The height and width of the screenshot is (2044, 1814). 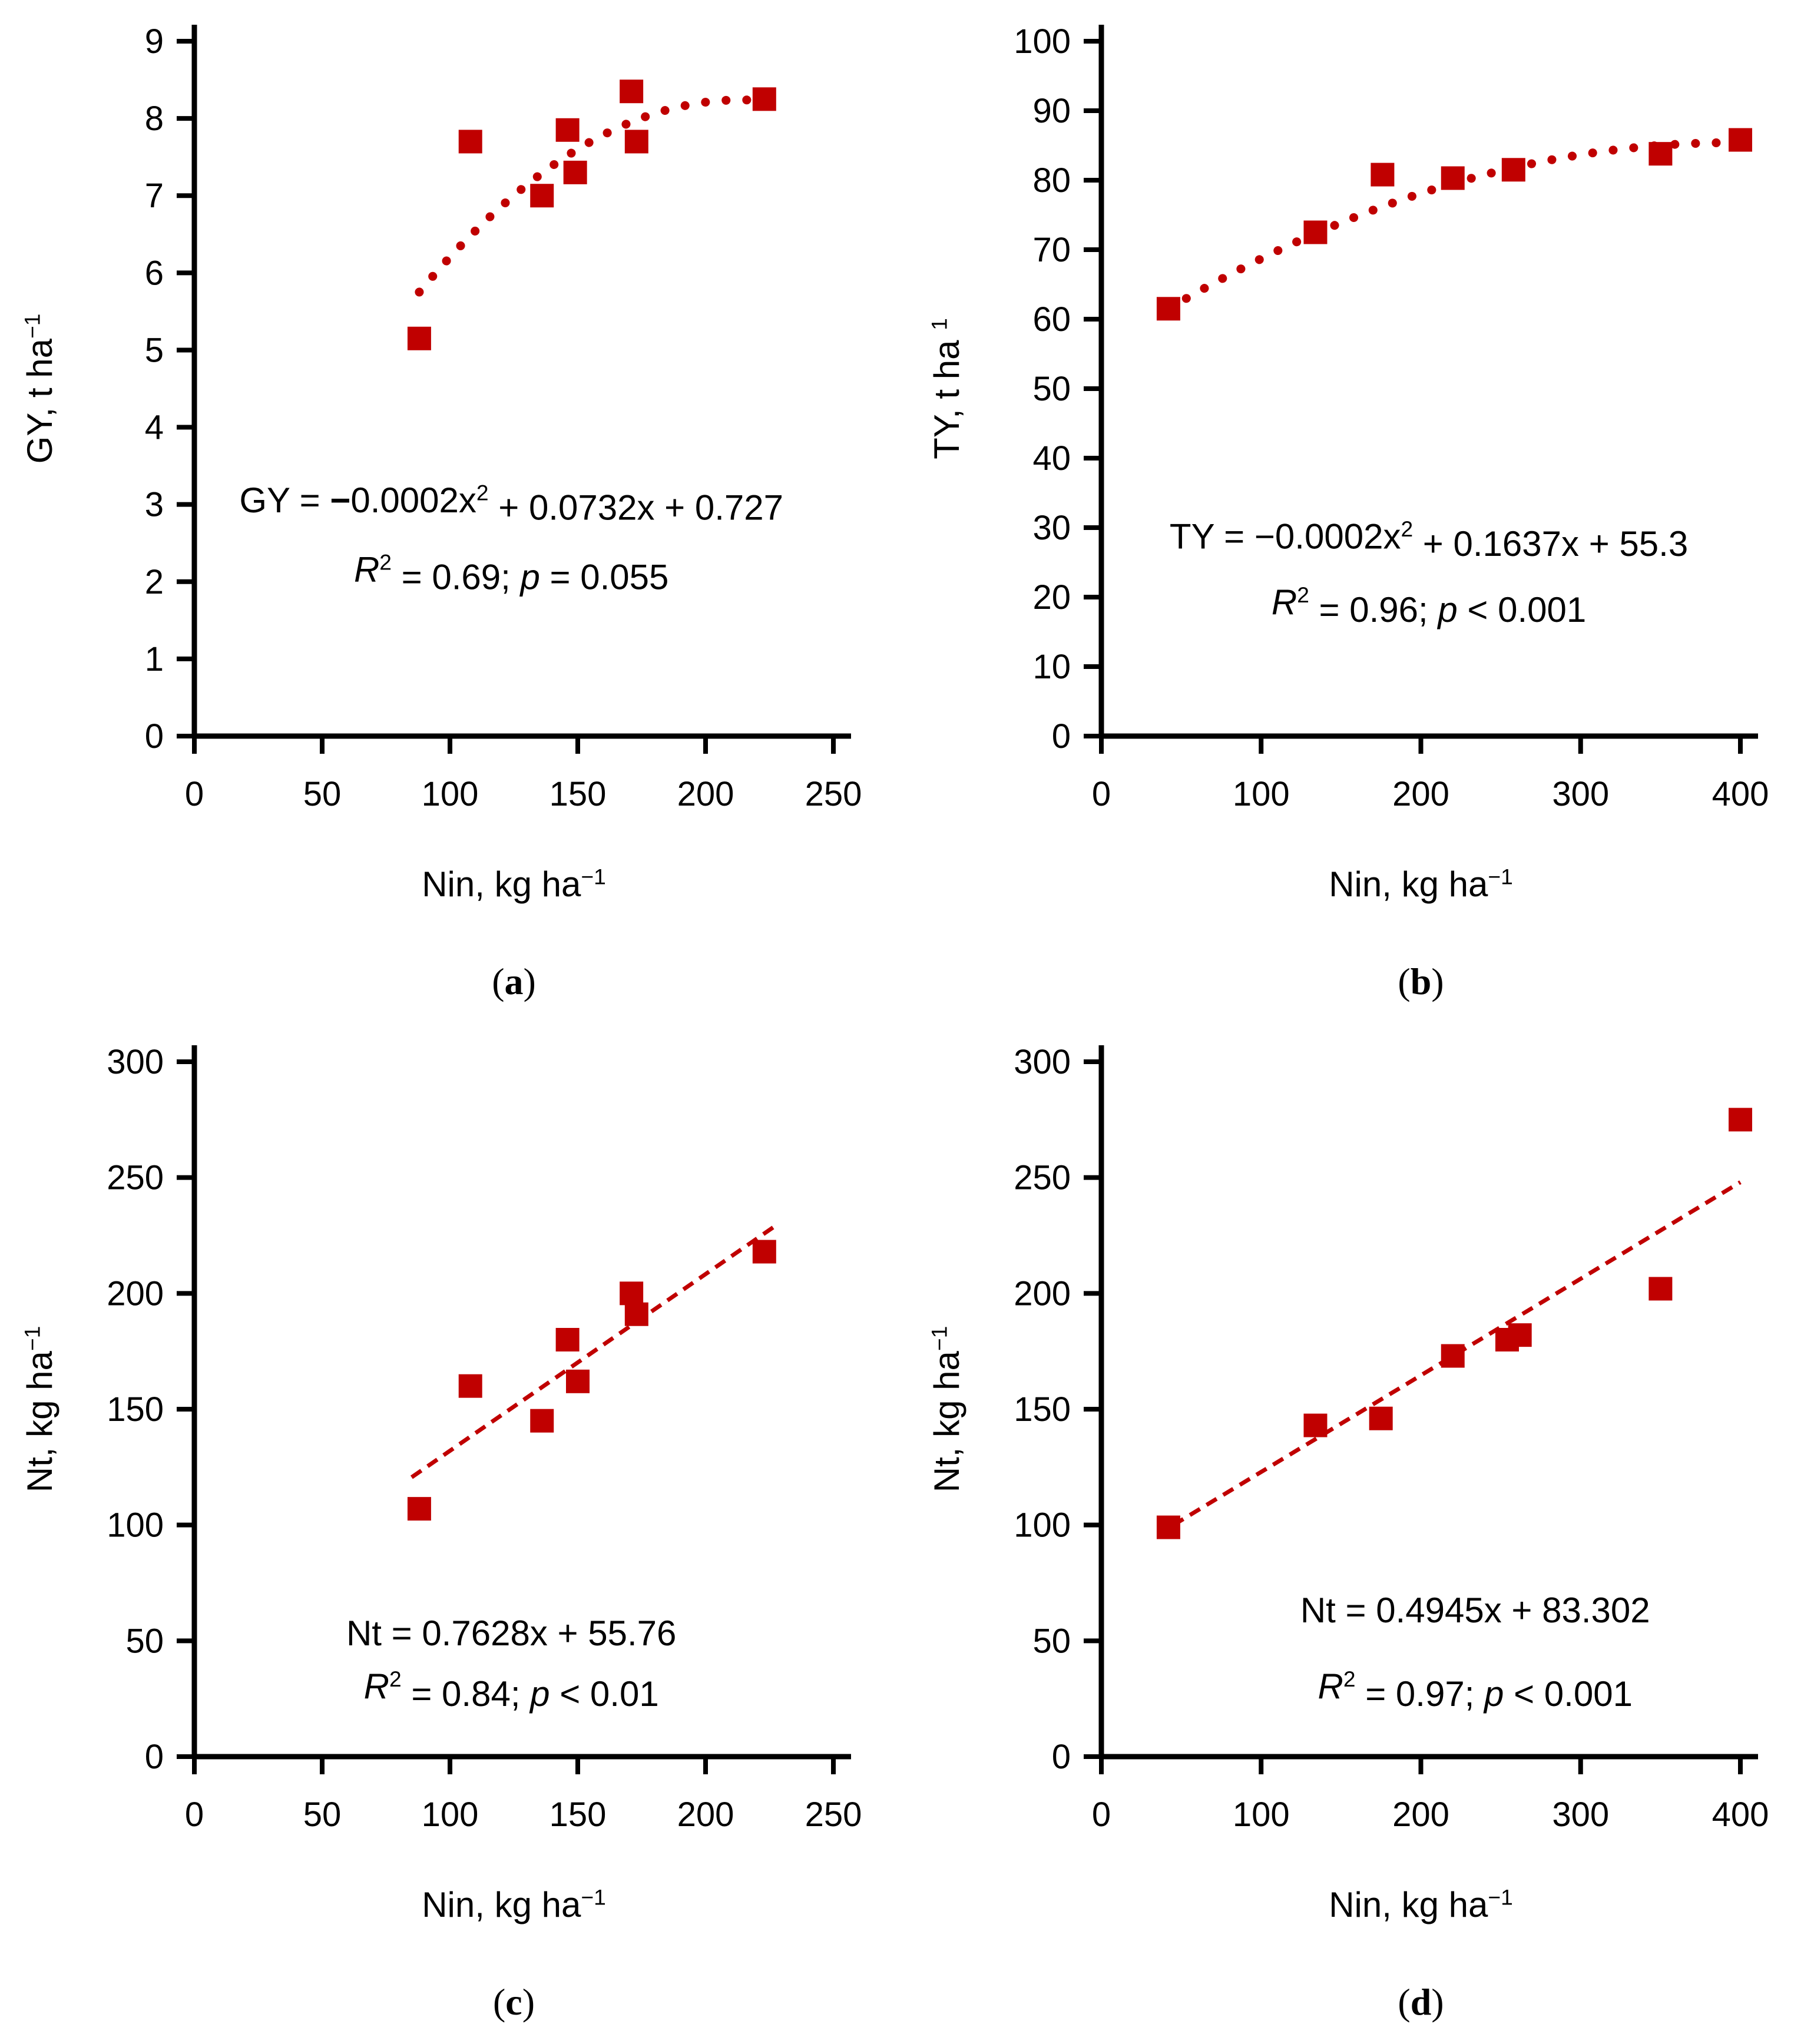 What do you see at coordinates (39, 1422) in the screenshot?
I see `y-axis-title-part: Nt, kg ha` at bounding box center [39, 1422].